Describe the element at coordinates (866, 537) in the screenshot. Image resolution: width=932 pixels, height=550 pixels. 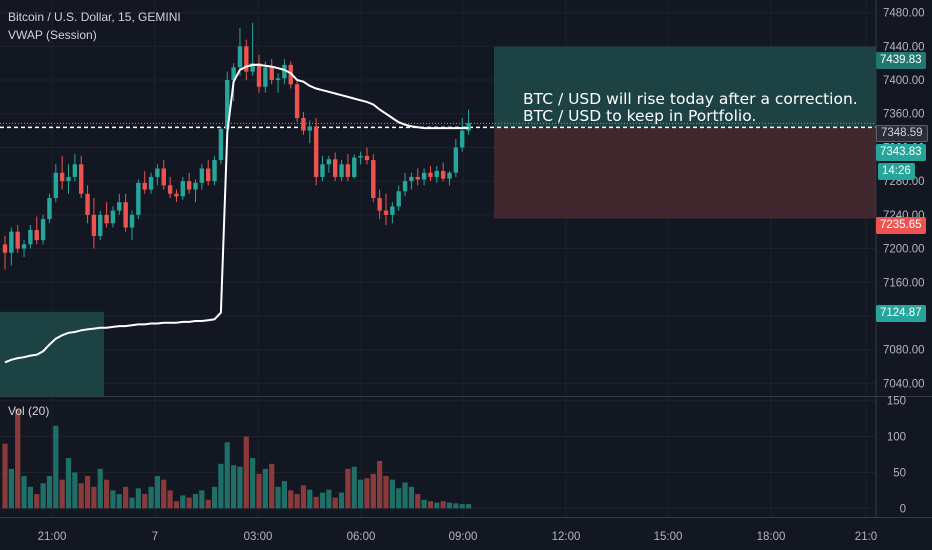
I see `time-tick-label: 21:0` at that location.